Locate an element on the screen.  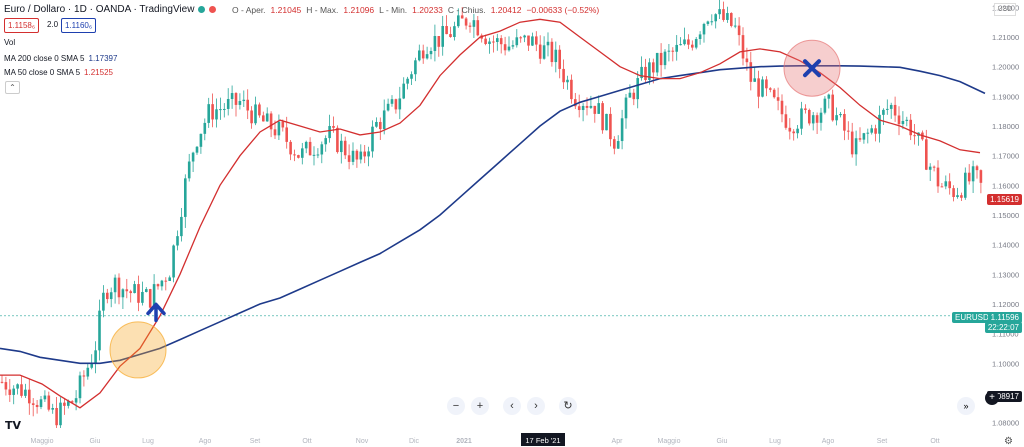
scroll-to-realtime-button: » is located at coordinates (966, 406).